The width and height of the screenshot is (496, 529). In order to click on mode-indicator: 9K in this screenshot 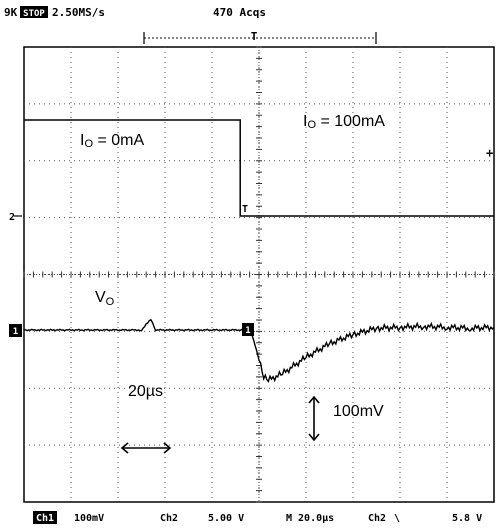, I will do `click(11, 12)`.